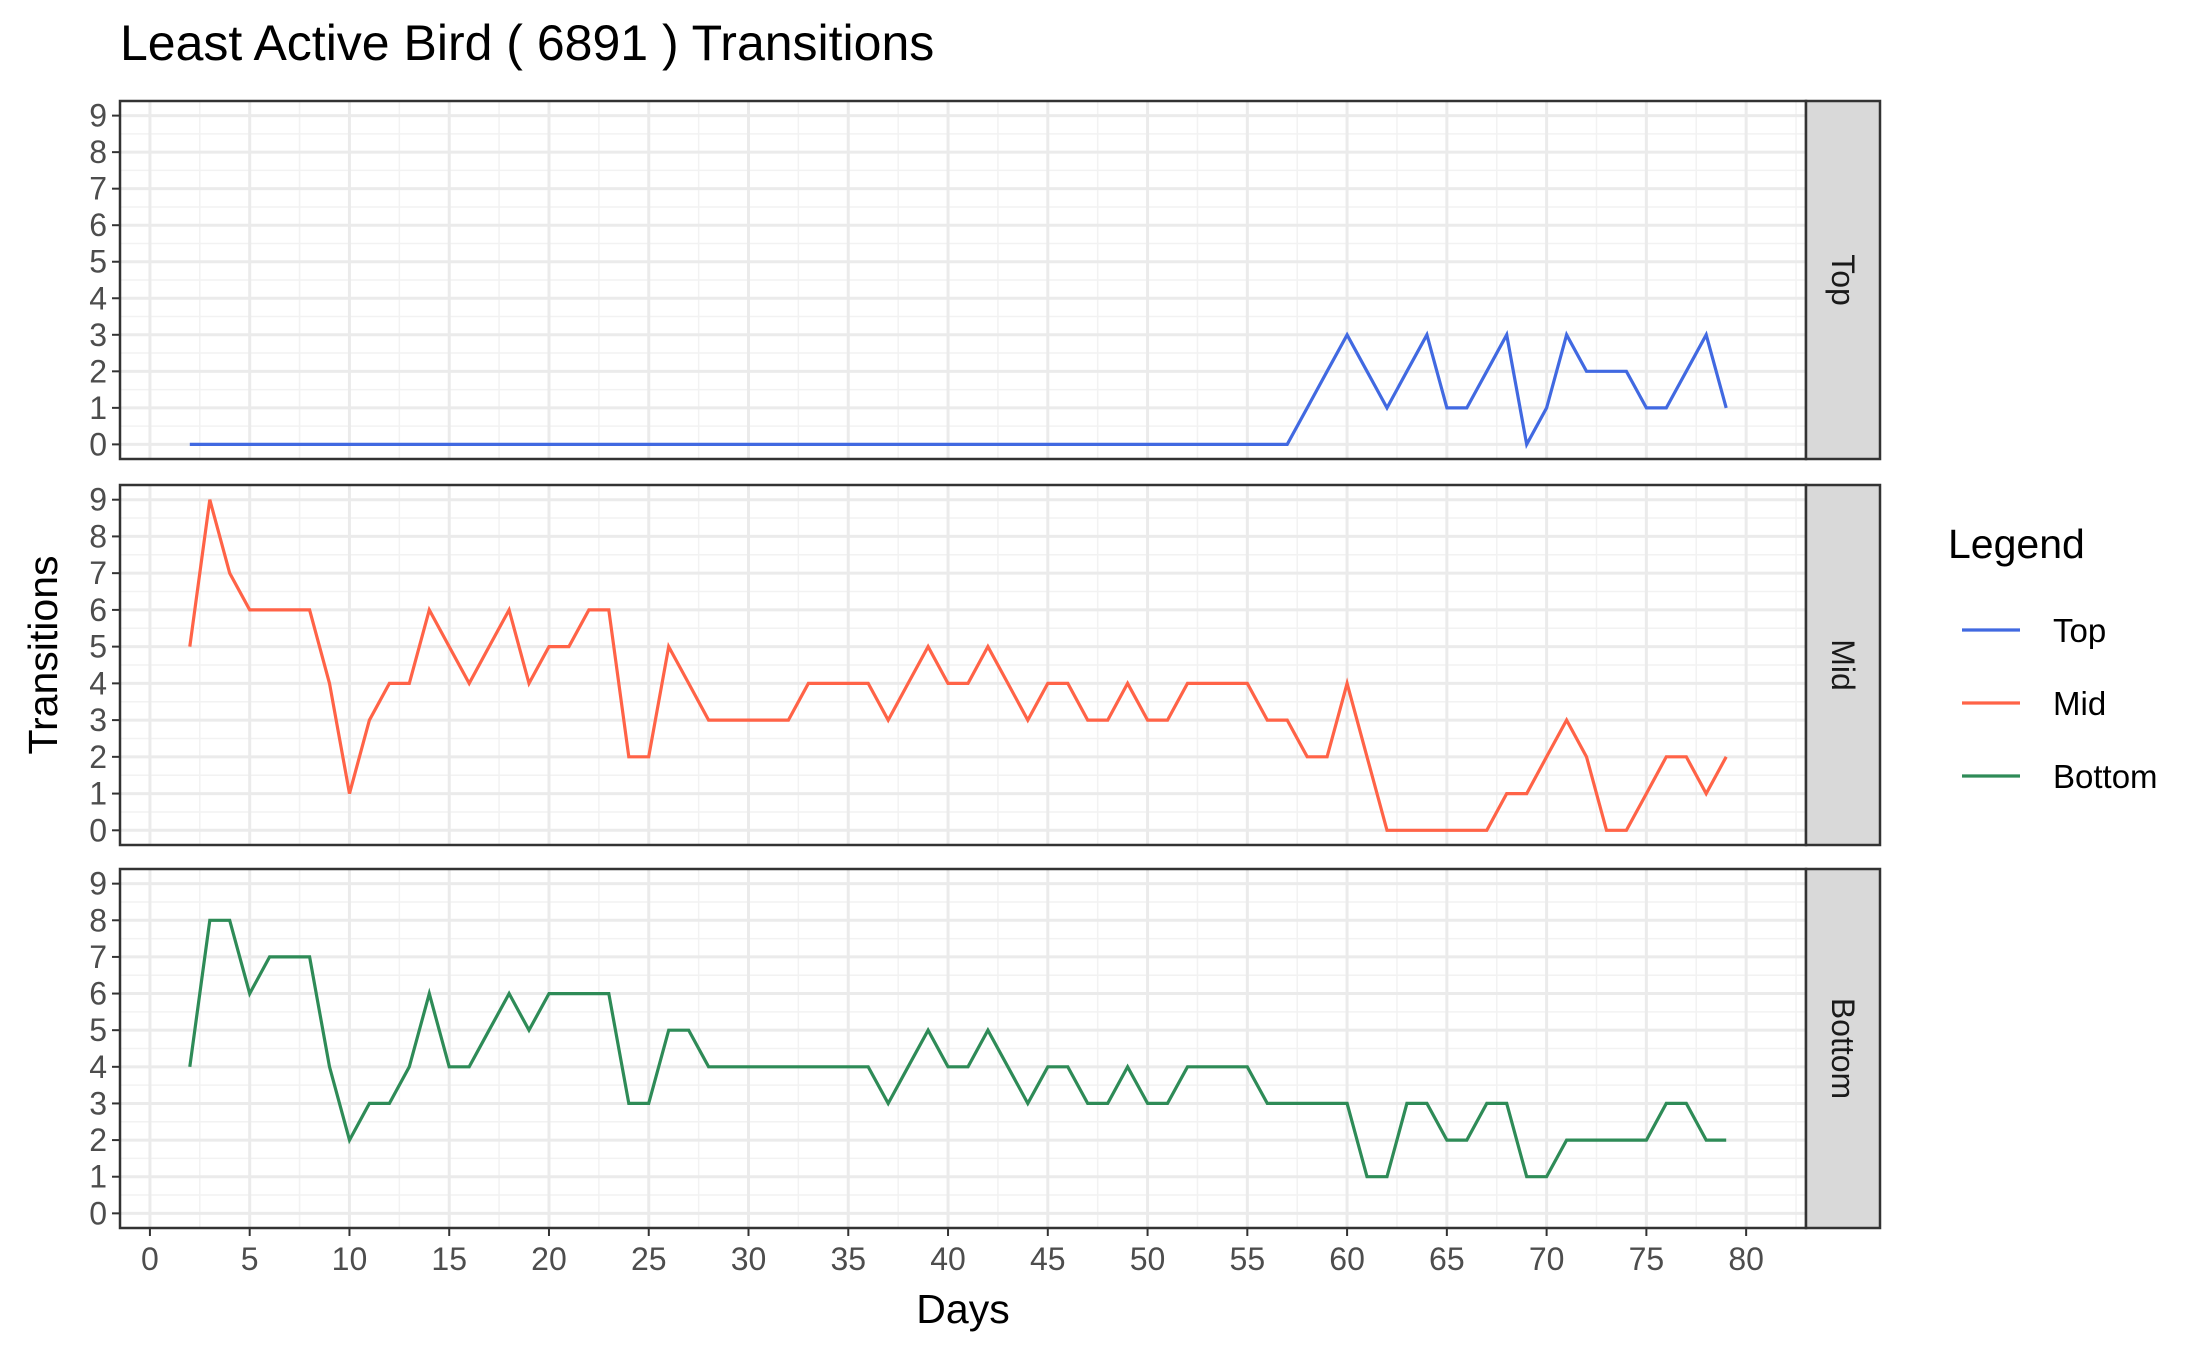 The image size is (2187, 1350). I want to click on x-tick-label: 65, so click(1447, 1259).